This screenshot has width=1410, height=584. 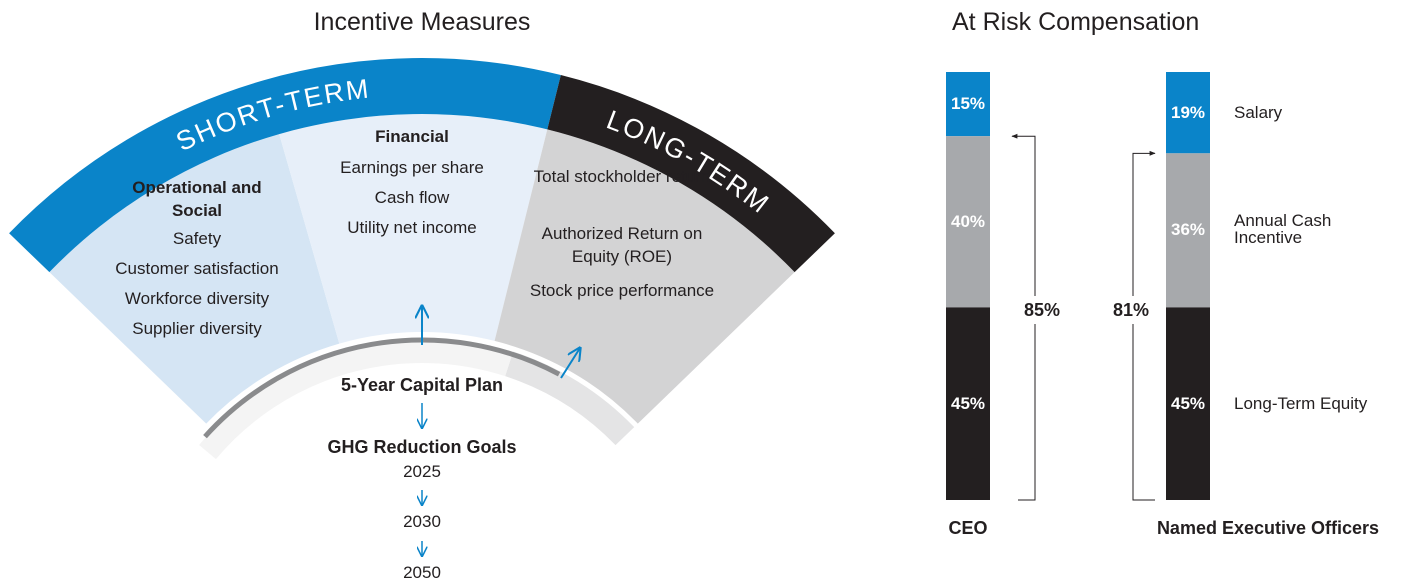 I want to click on goals-title: GHG Reduction Goals, so click(x=422, y=447).